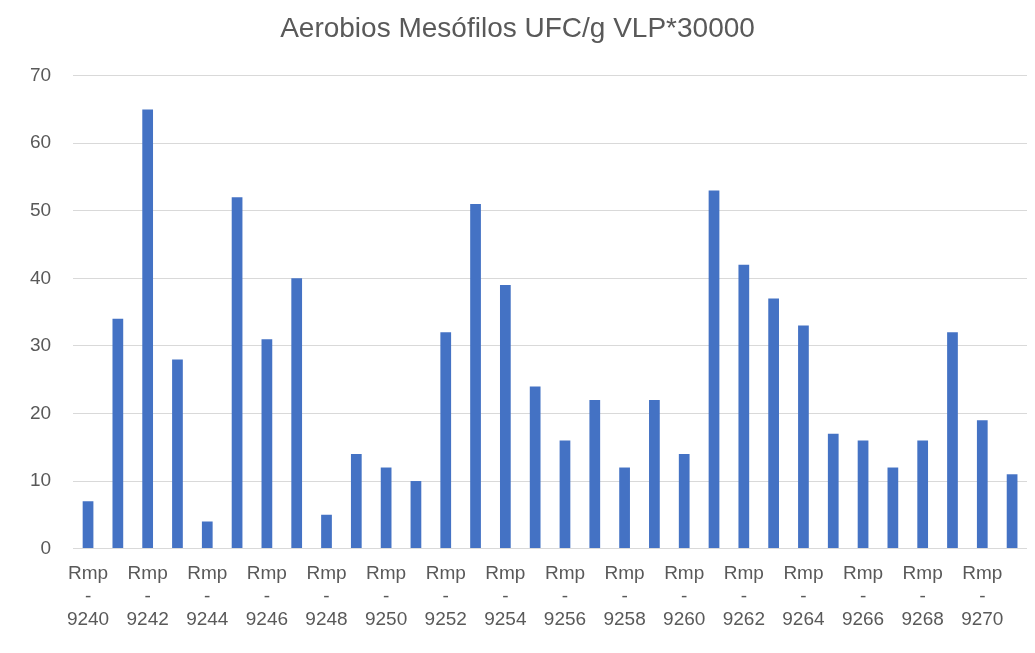 The image size is (1035, 653). What do you see at coordinates (46, 547) in the screenshot?
I see `y-tick-label: 0` at bounding box center [46, 547].